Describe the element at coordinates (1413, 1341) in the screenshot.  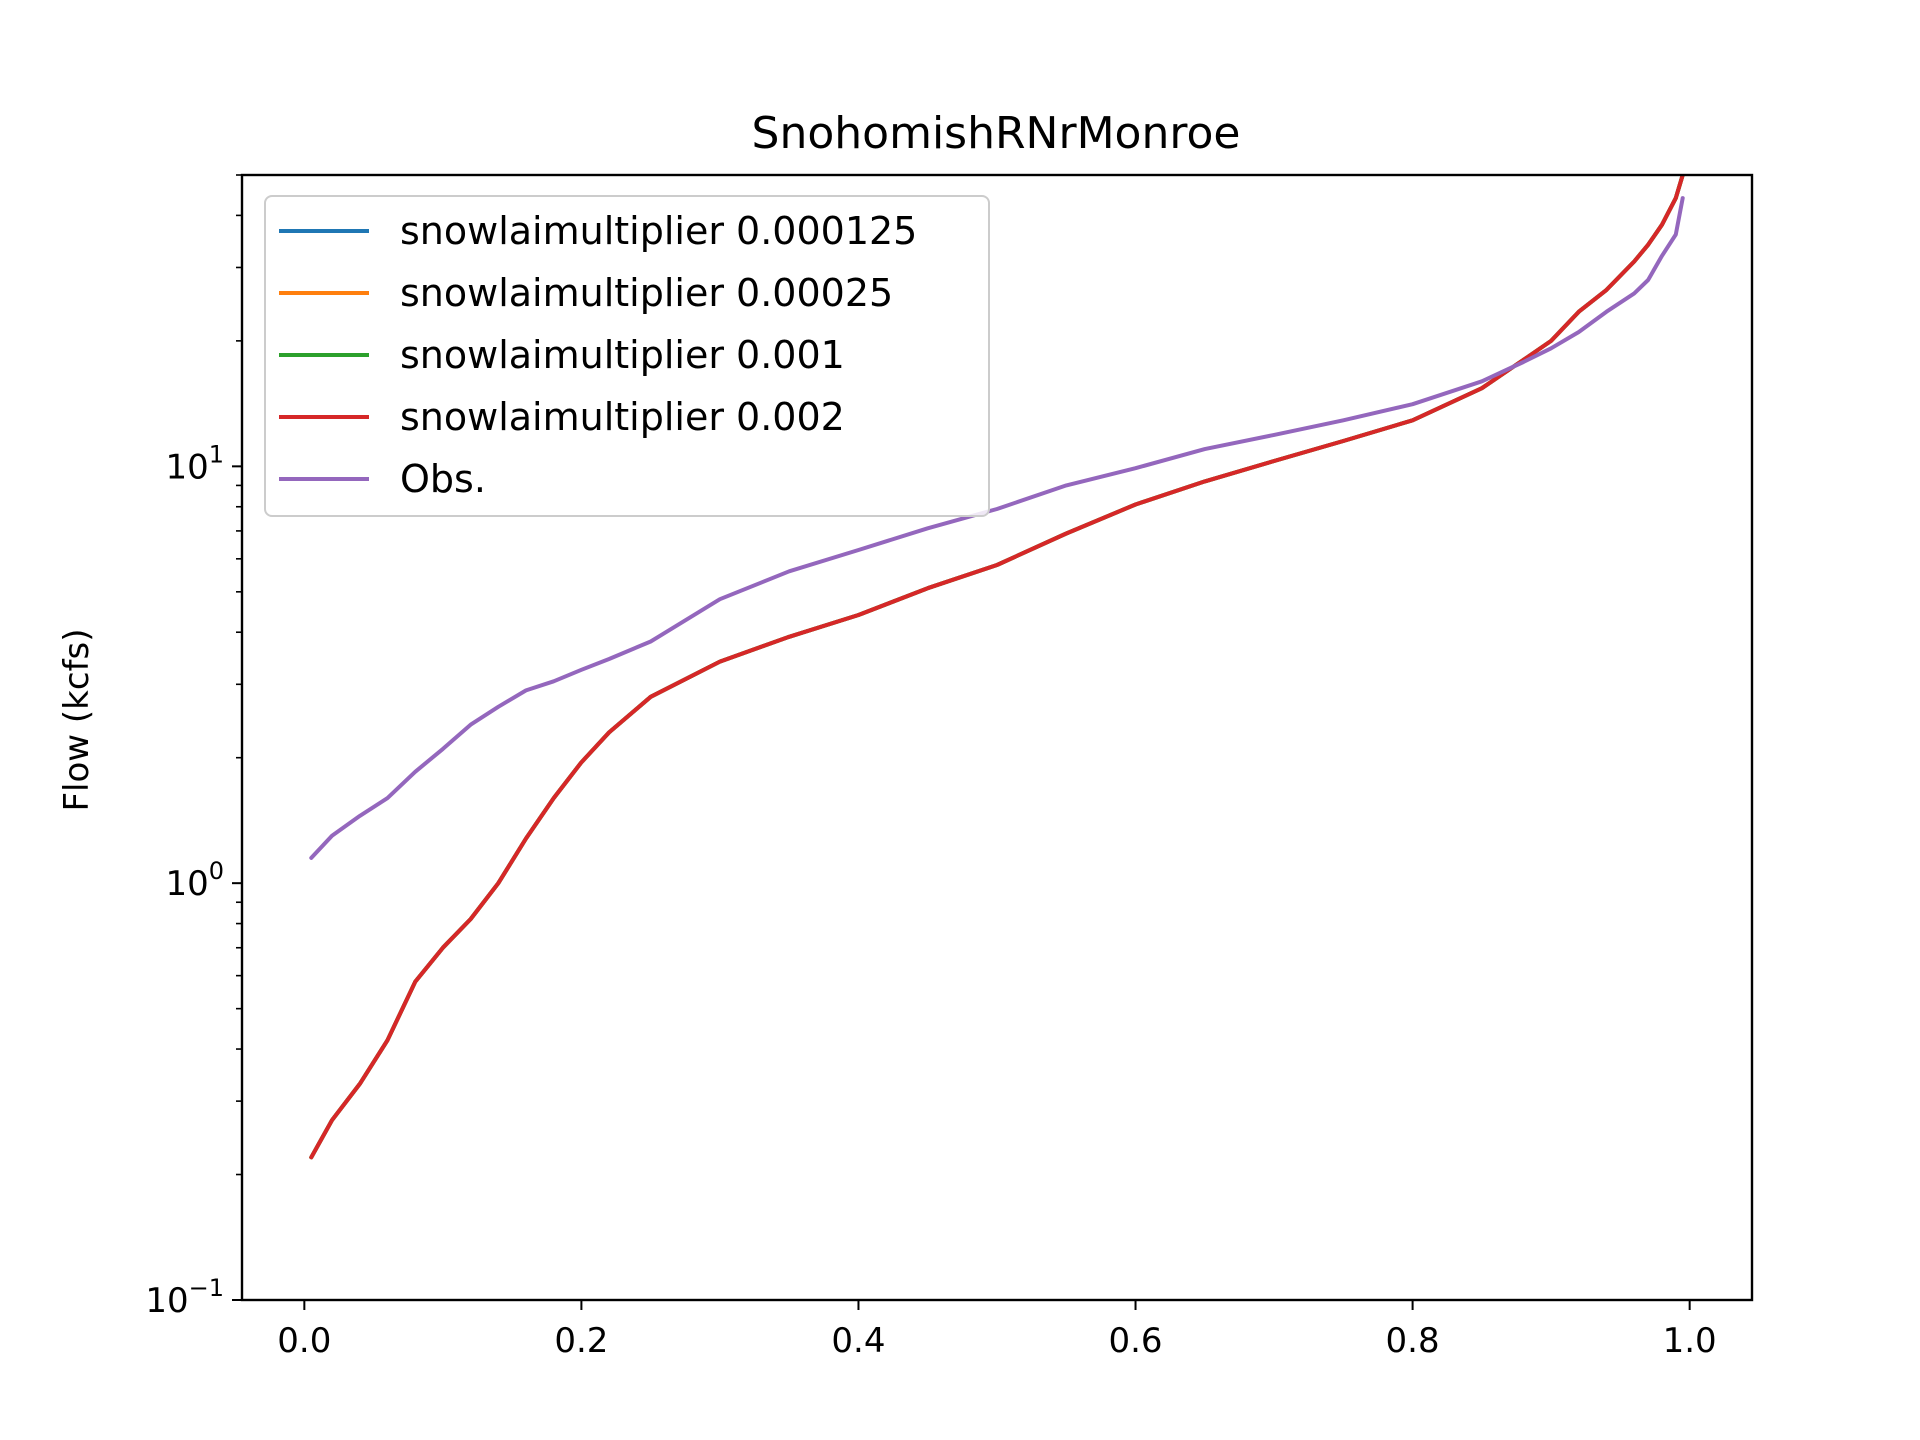
I see `x-tick-label-4: 0.8` at that location.